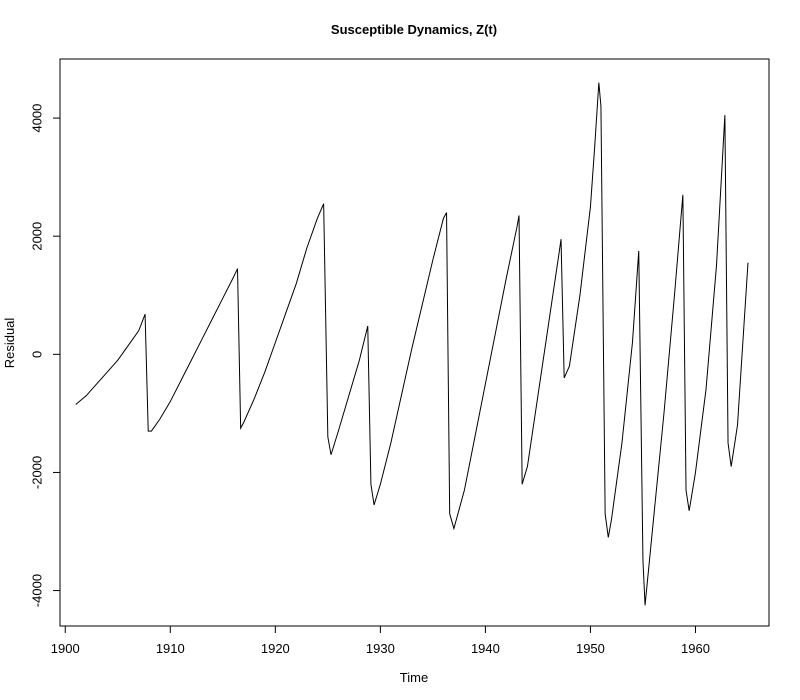  What do you see at coordinates (45, 355) in the screenshot?
I see `y-axis: -4000 -2000 0 2000 4000` at bounding box center [45, 355].